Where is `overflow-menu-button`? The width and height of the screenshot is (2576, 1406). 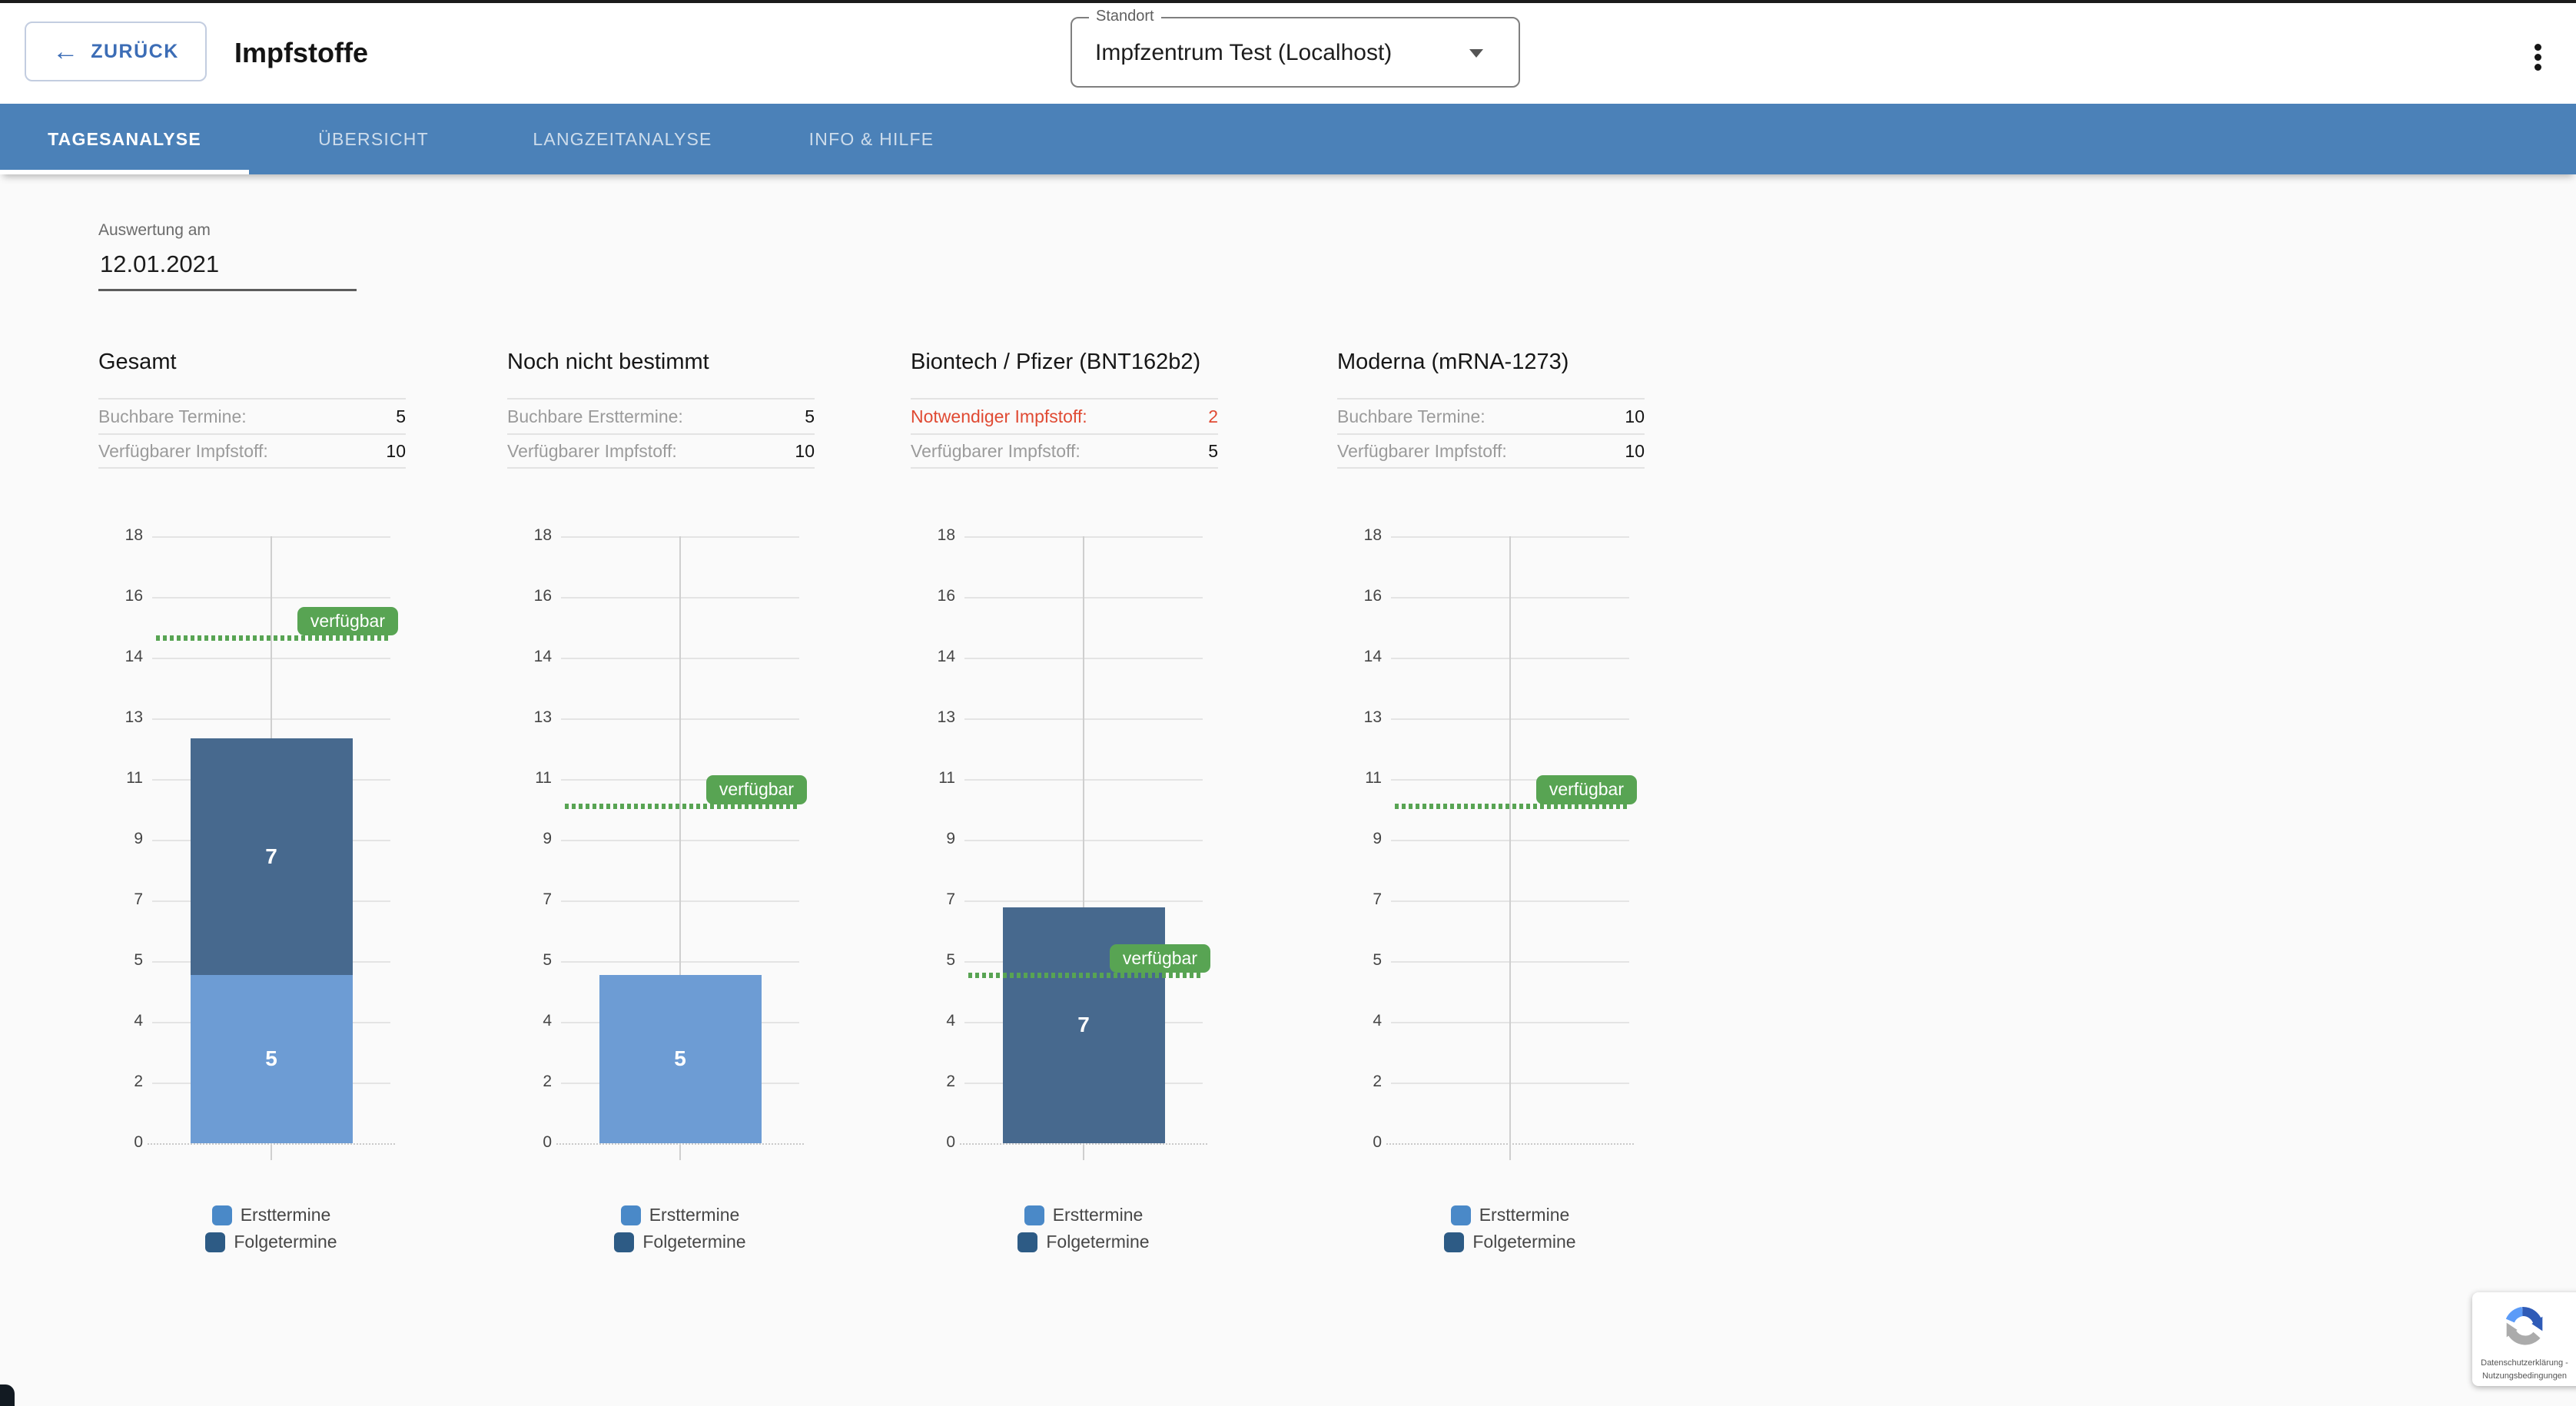
overflow-menu-button is located at coordinates (2537, 57).